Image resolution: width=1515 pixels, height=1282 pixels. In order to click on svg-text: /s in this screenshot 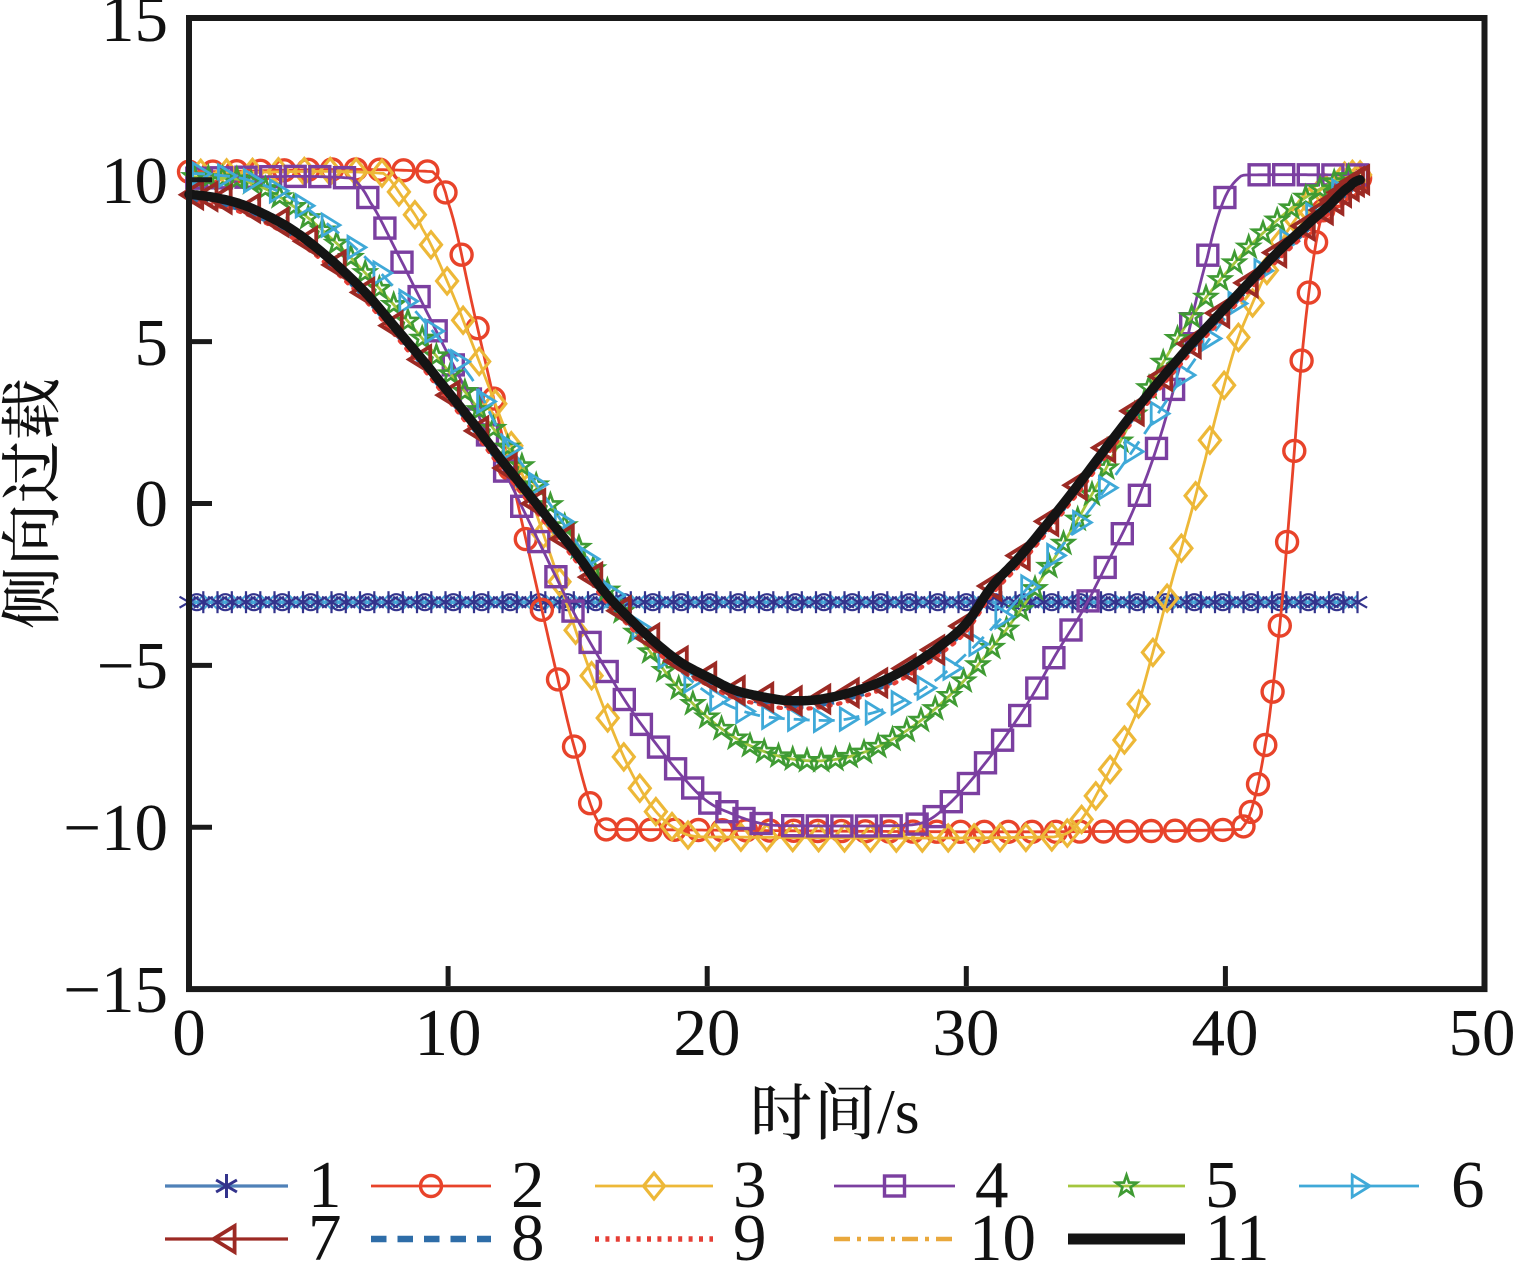, I will do `click(898, 1111)`.